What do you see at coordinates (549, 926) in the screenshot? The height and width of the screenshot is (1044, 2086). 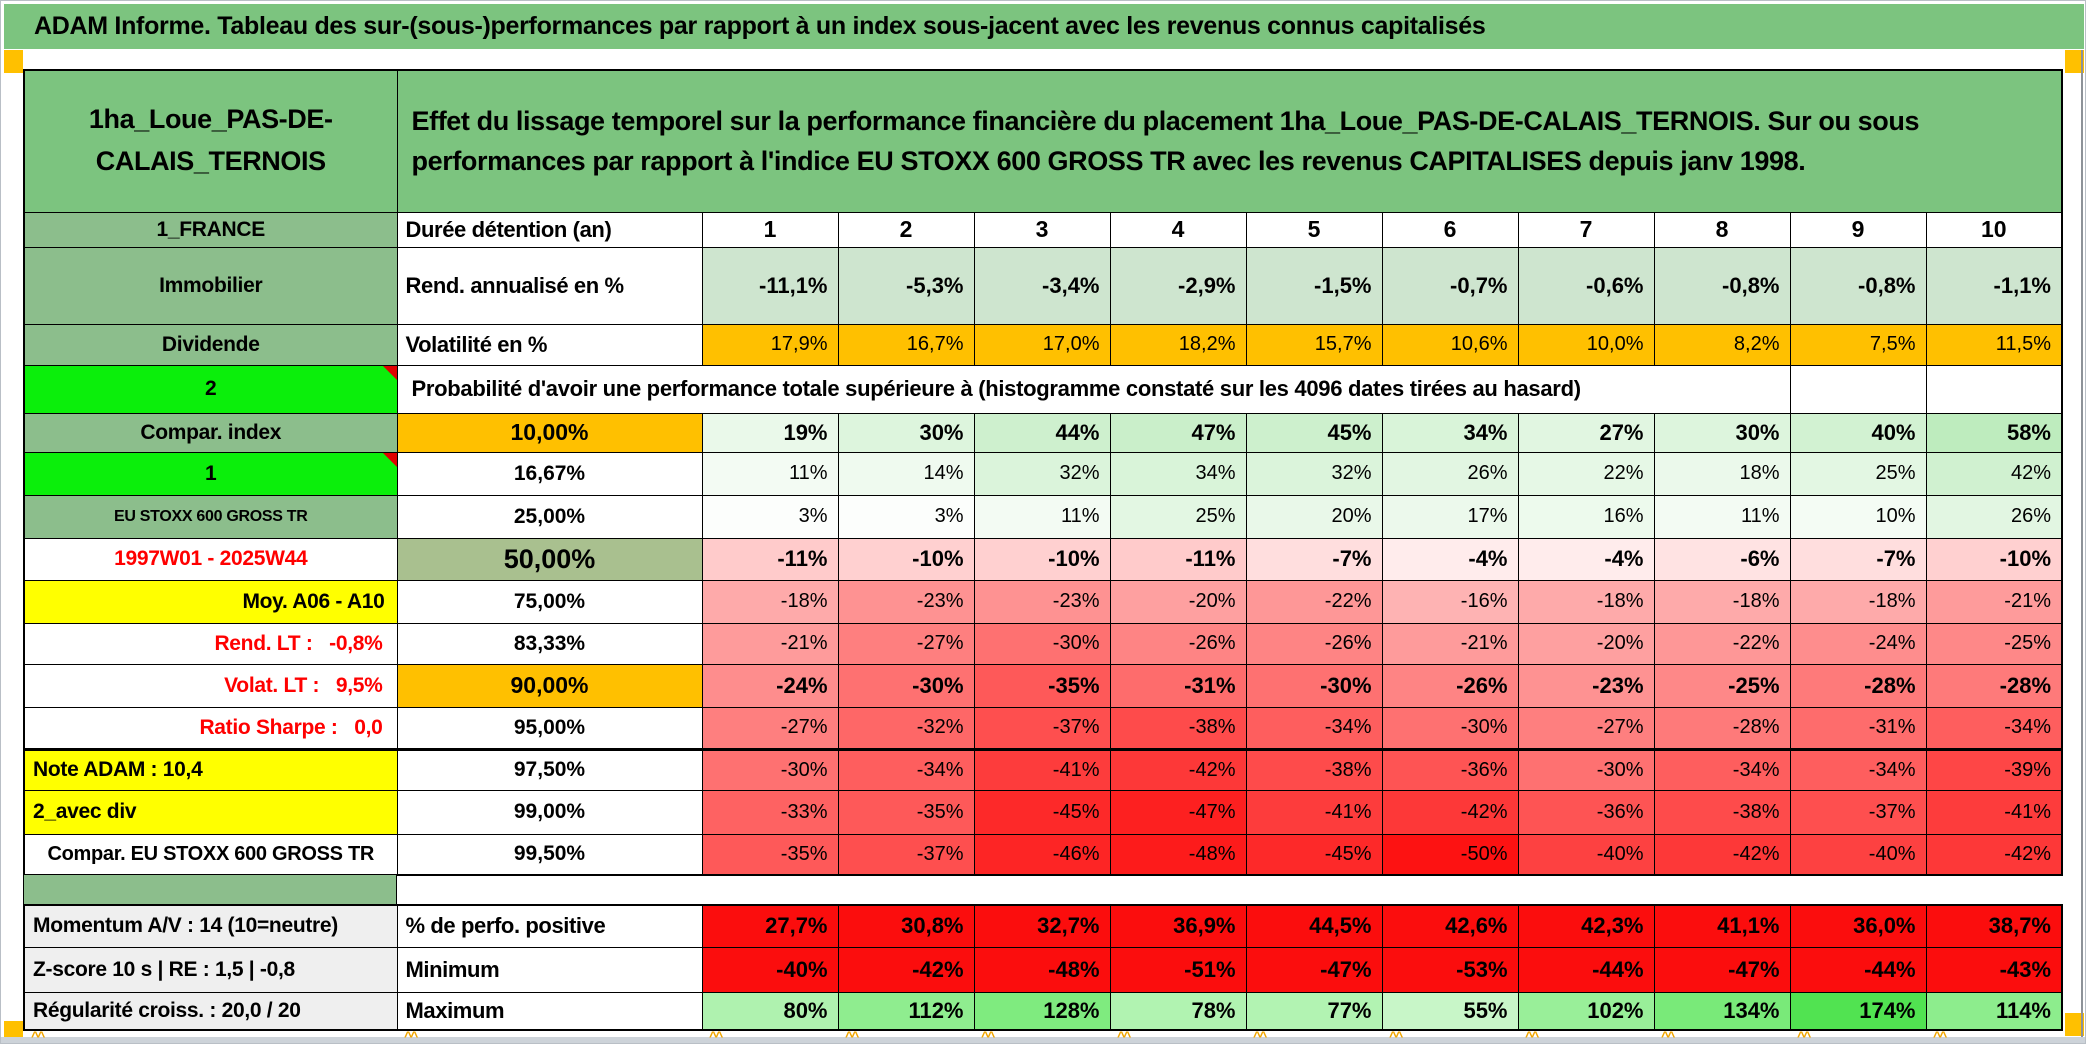 I see `summary-metric-cell: % de perfo. positive` at bounding box center [549, 926].